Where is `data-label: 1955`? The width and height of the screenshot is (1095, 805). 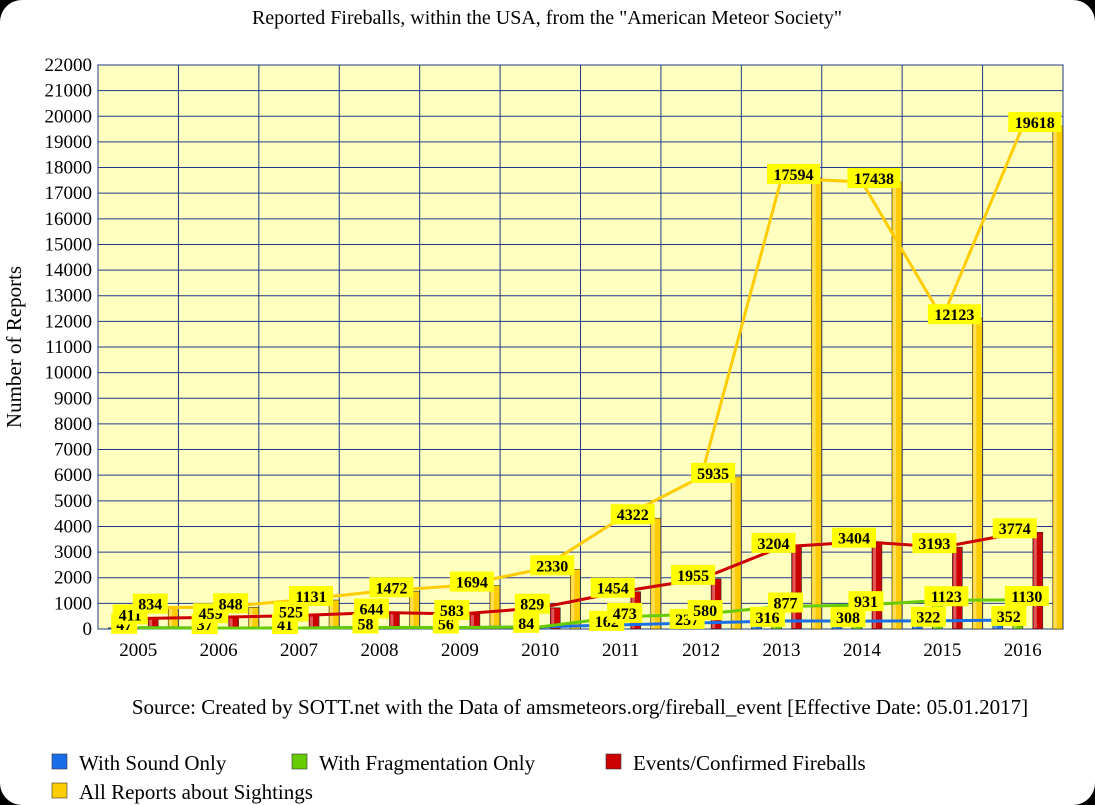
data-label: 1955 is located at coordinates (693, 576).